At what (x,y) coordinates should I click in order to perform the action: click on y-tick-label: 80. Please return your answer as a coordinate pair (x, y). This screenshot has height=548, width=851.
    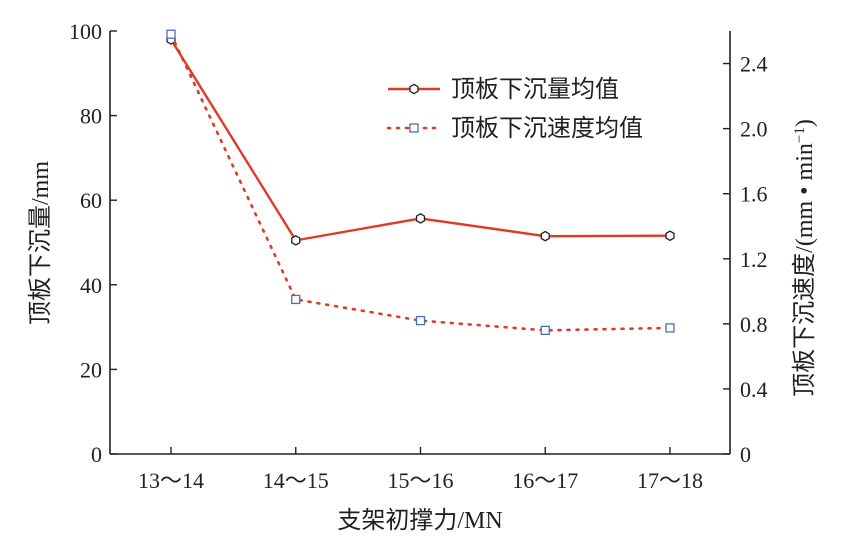
    Looking at the image, I should click on (91, 116).